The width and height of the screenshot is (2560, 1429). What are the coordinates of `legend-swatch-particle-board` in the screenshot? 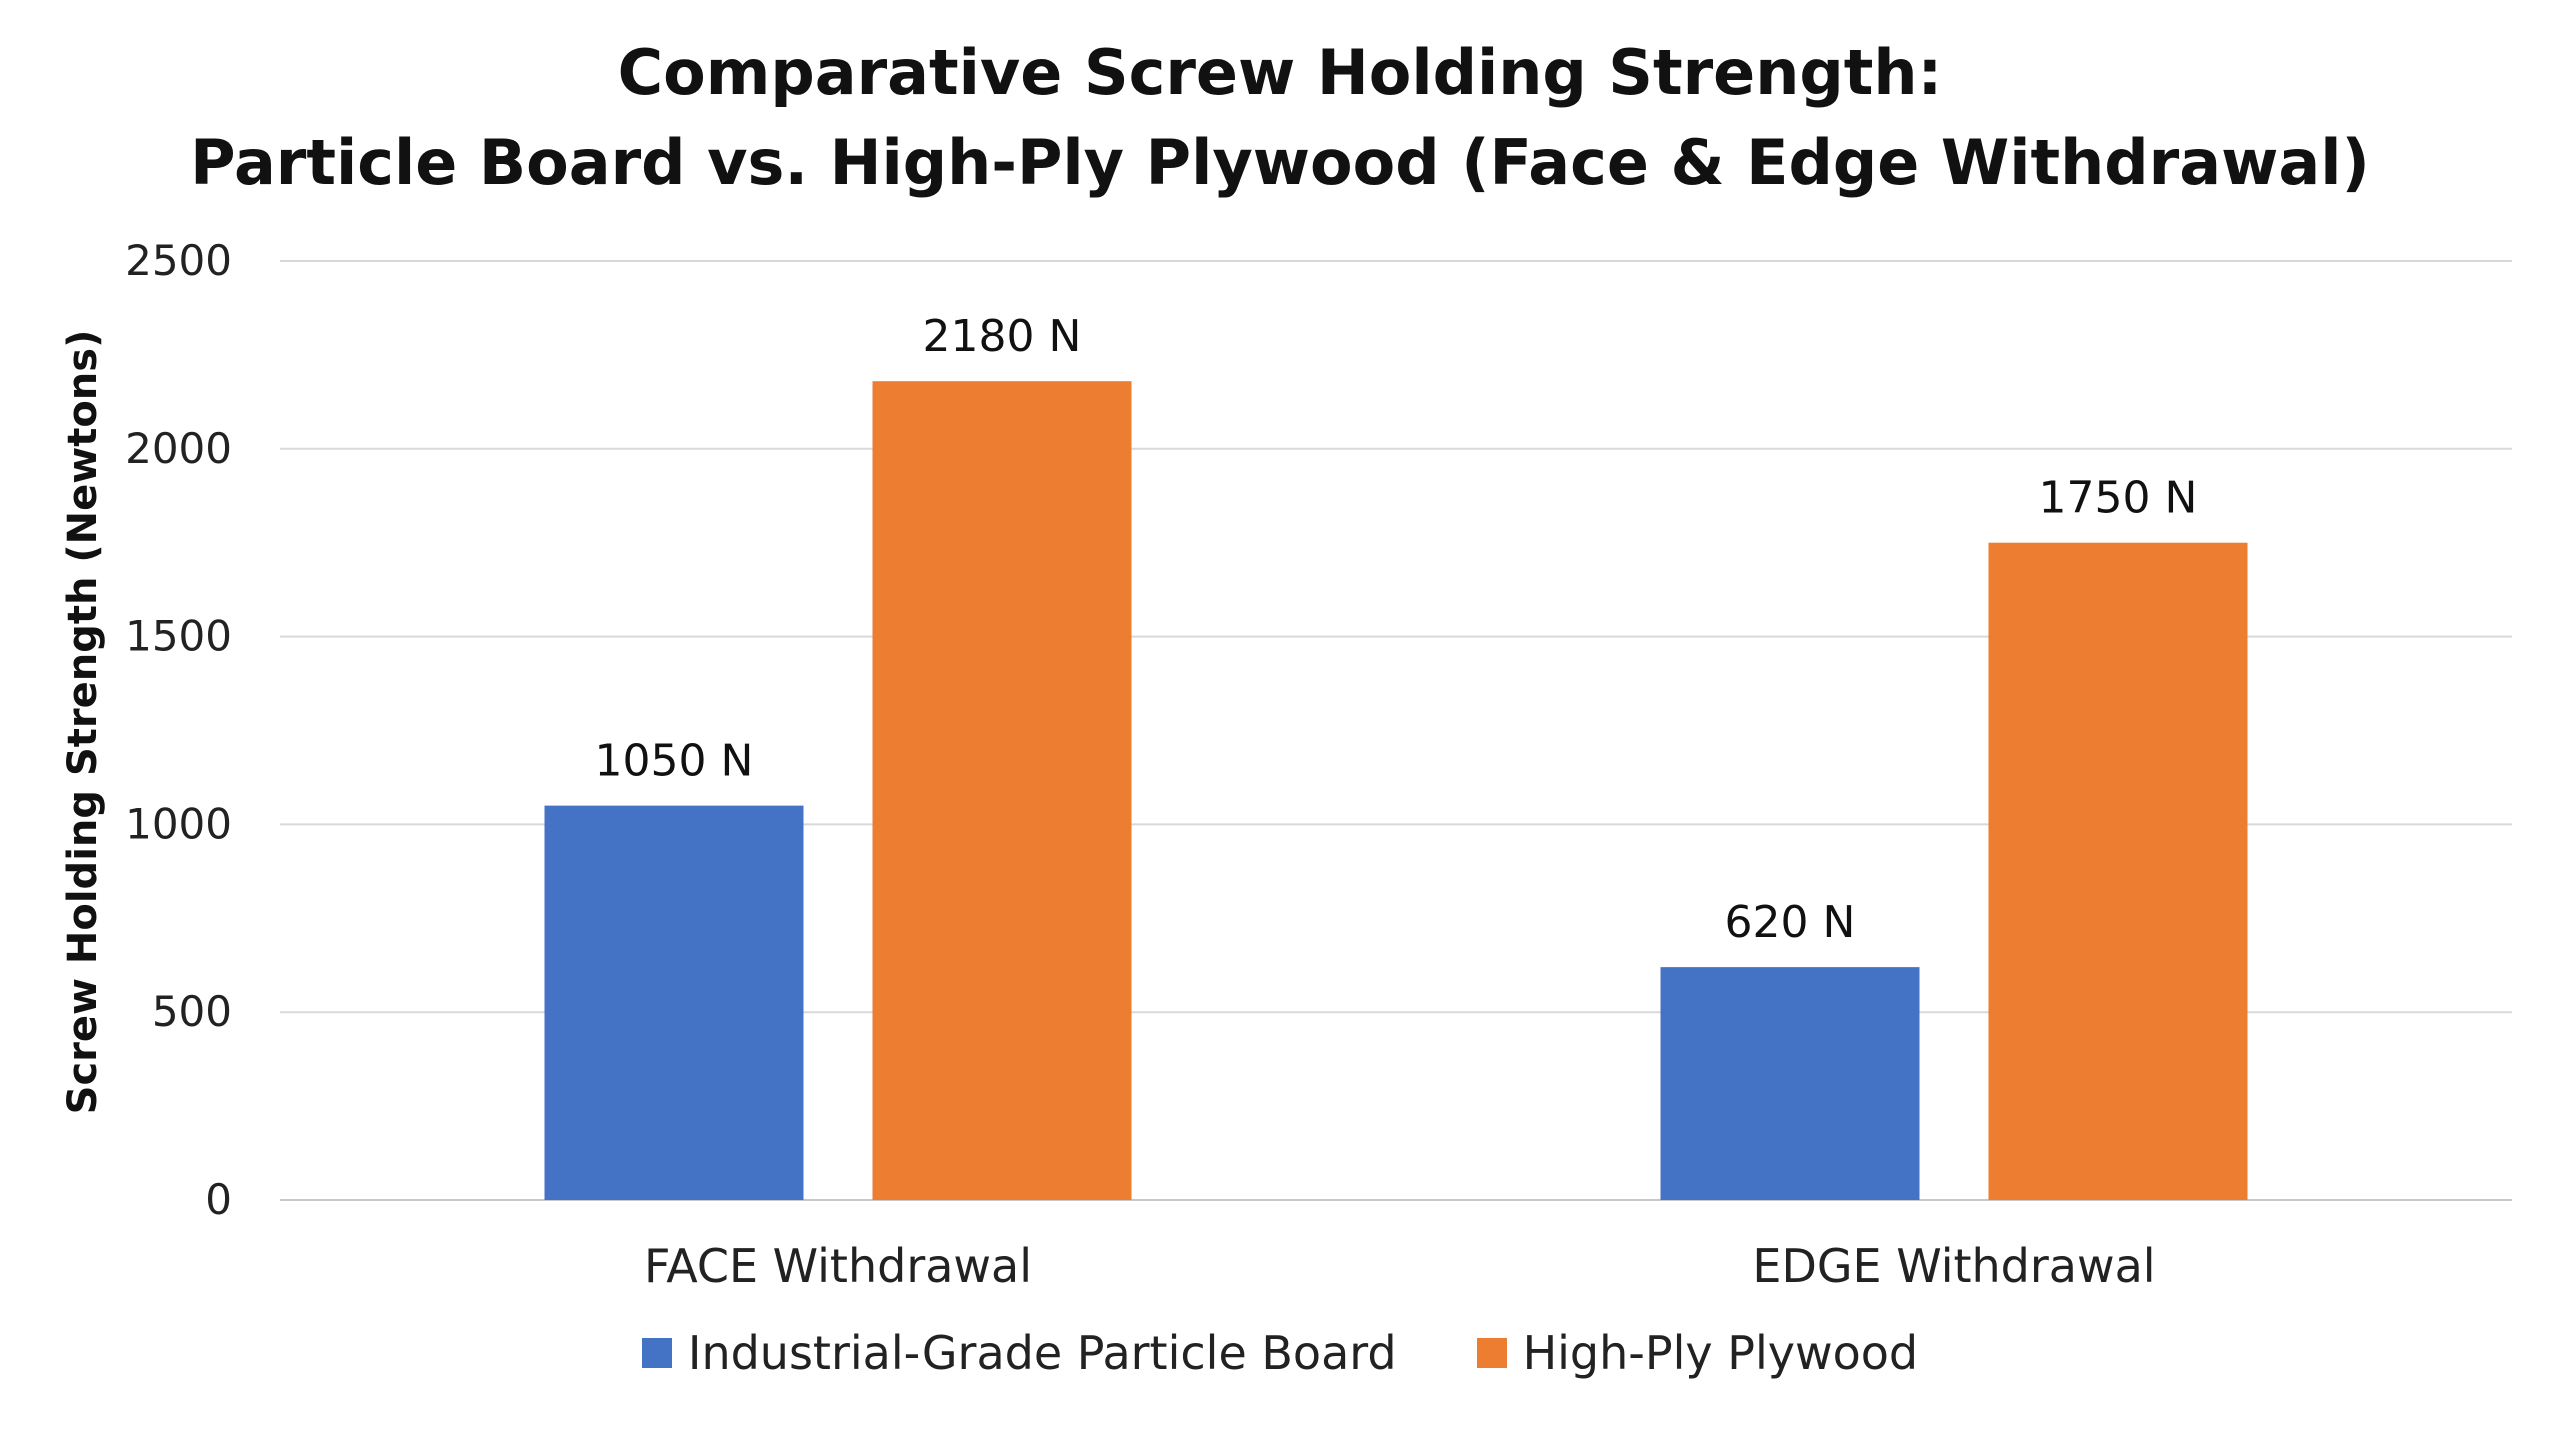 It's located at (656, 1353).